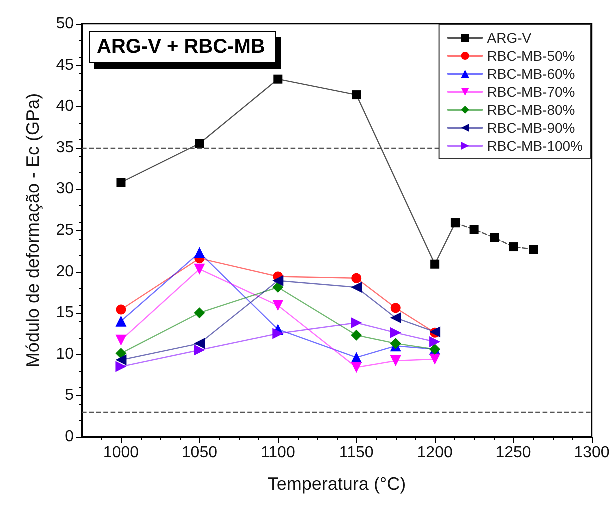 The width and height of the screenshot is (616, 512). Describe the element at coordinates (65, 107) in the screenshot. I see `y-tick-label: 40` at that location.